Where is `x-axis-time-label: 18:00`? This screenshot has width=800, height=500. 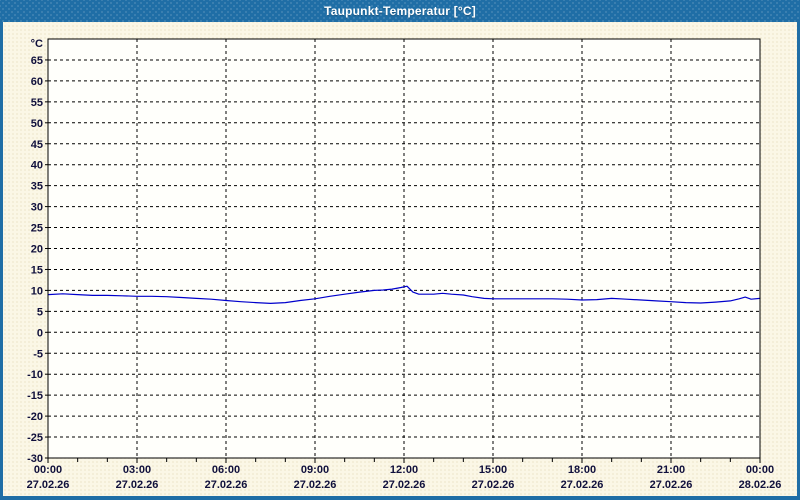 x-axis-time-label: 18:00 is located at coordinates (582, 470).